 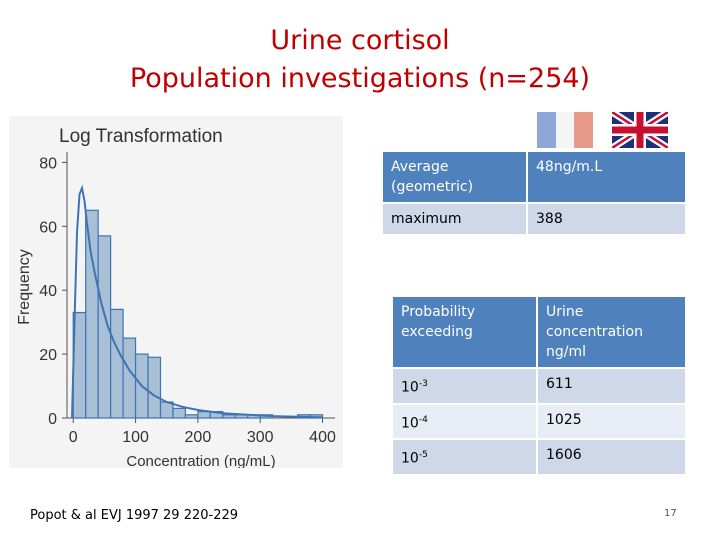 I want to click on probability-row: 10-4 1025, so click(x=539, y=421).